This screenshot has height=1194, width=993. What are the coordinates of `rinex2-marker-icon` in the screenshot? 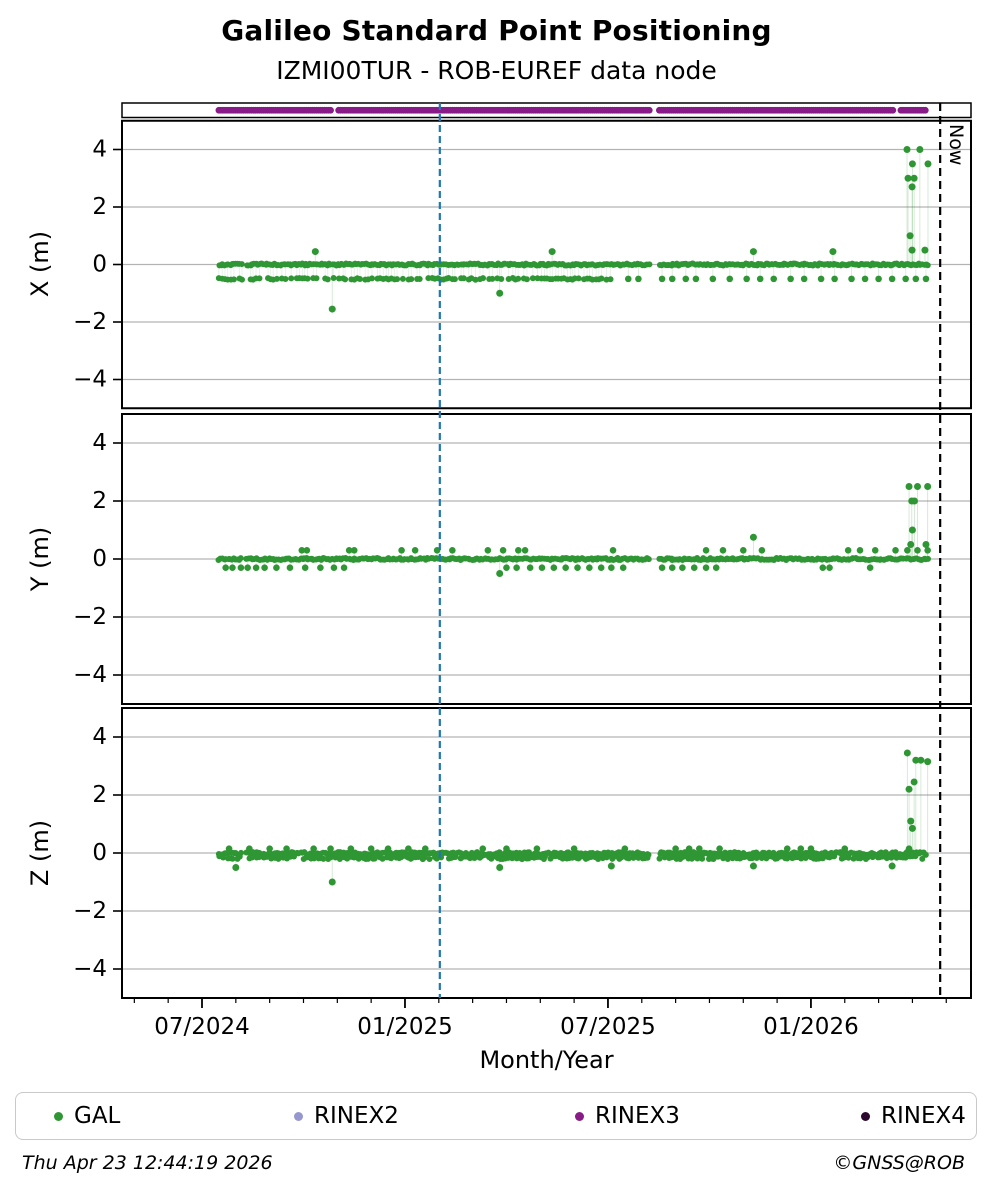 It's located at (298, 1116).